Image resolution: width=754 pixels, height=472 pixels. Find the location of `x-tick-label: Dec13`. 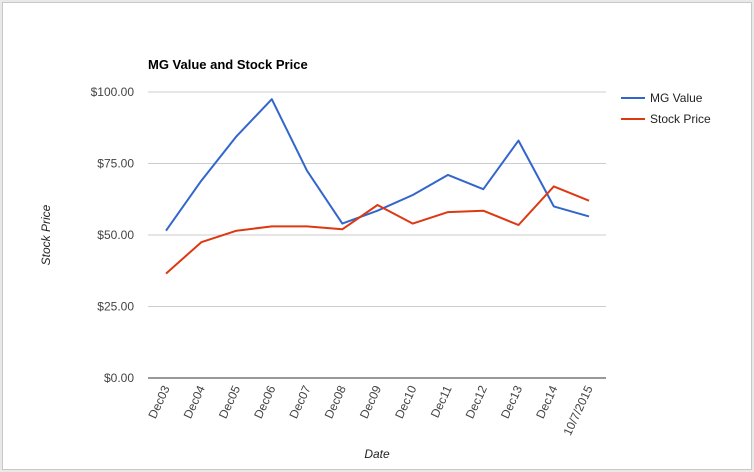

x-tick-label: Dec13 is located at coordinates (511, 402).